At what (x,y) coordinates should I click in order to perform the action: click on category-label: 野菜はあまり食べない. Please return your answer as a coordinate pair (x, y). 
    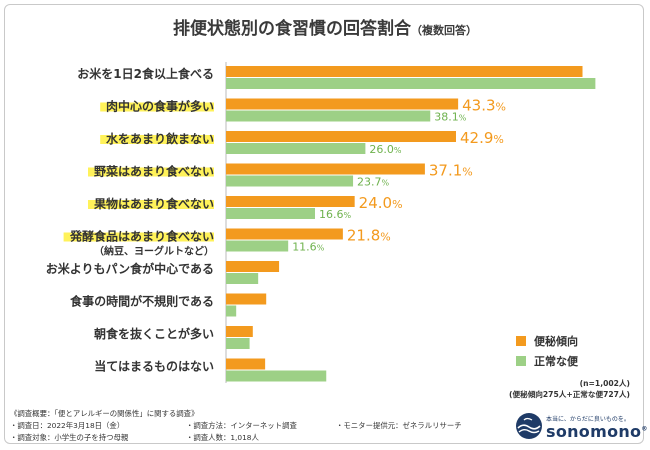
    Looking at the image, I should click on (154, 171).